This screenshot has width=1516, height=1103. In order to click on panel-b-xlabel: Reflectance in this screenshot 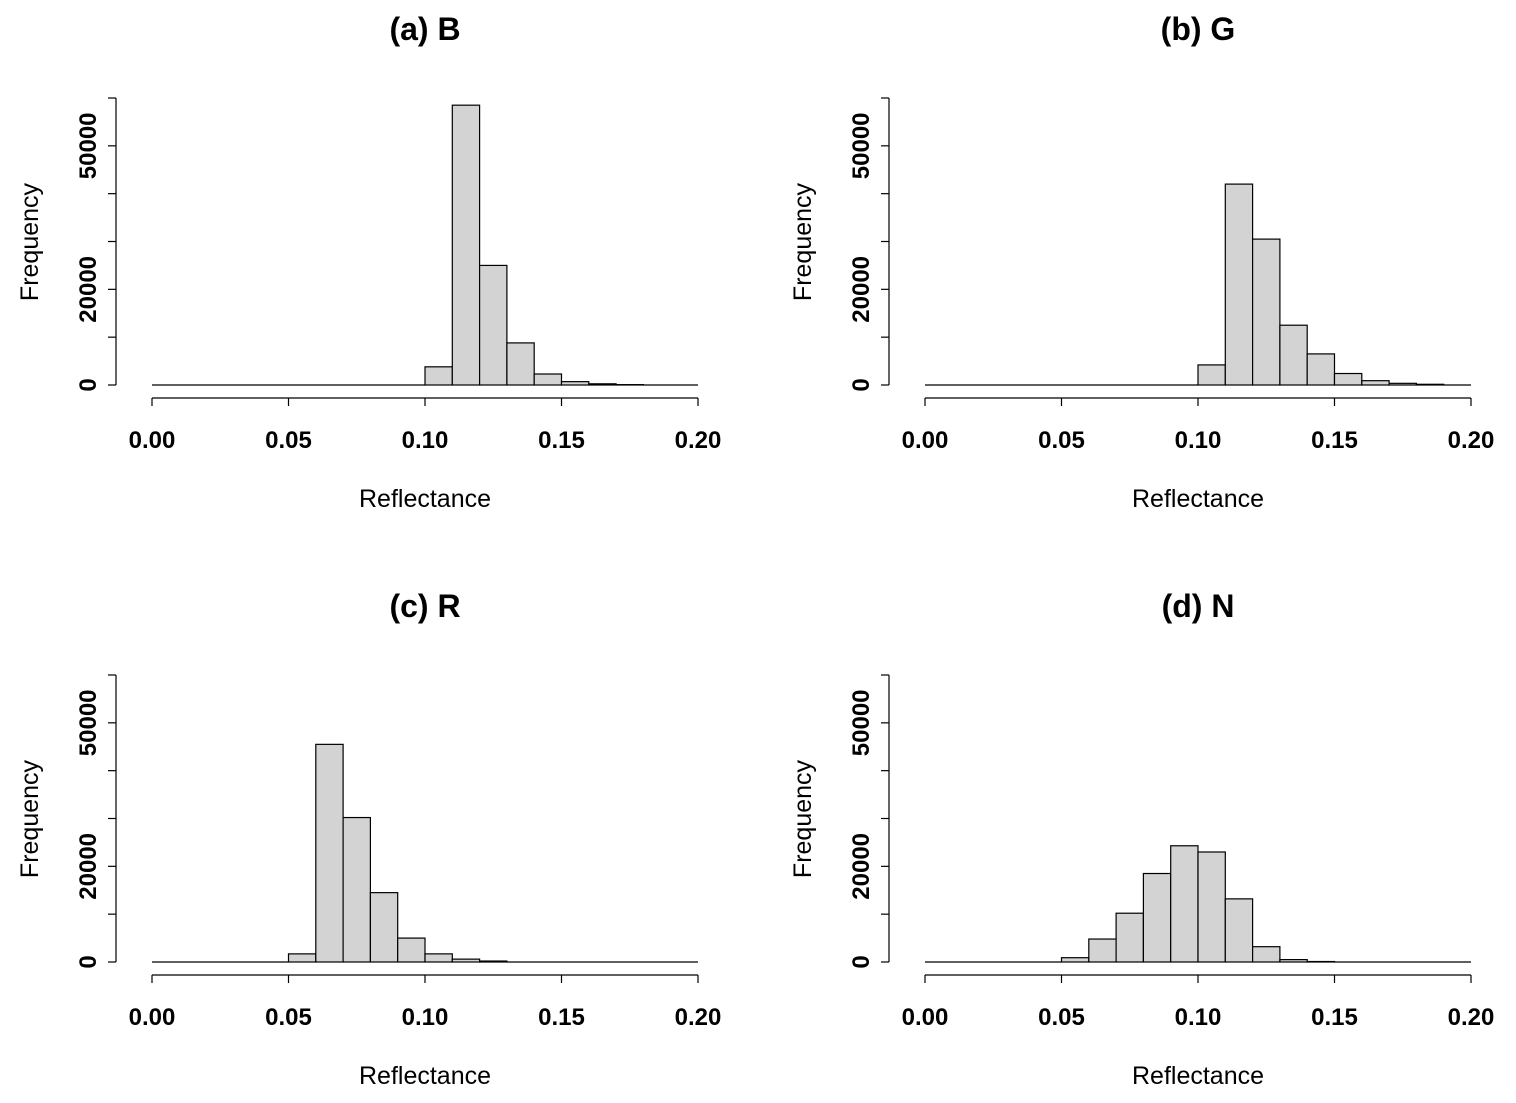, I will do `click(1198, 499)`.